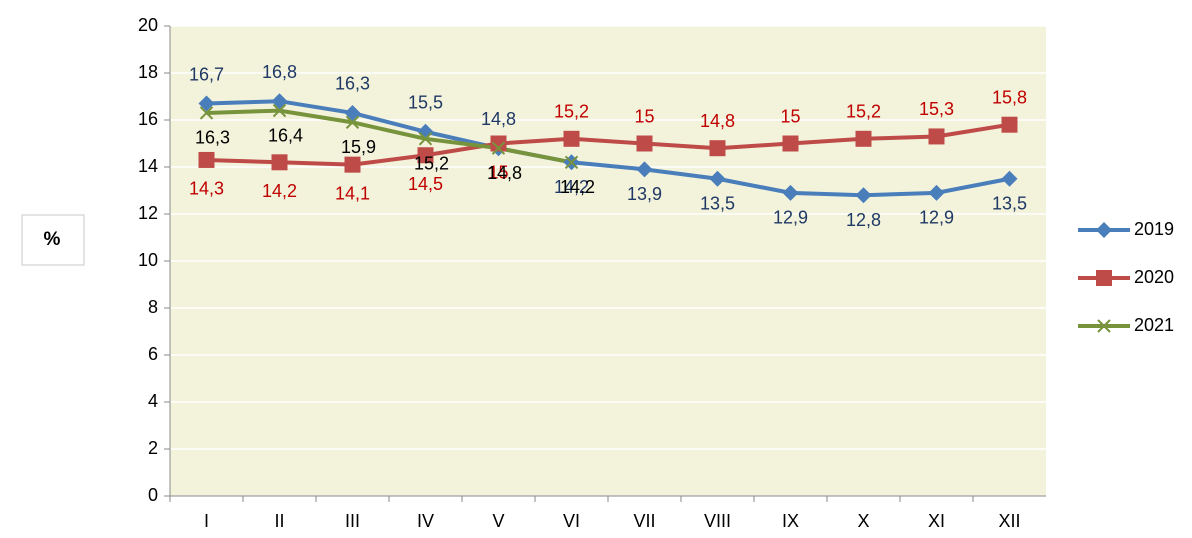 This screenshot has height=538, width=1192. I want to click on x-tick-label: VIII, so click(717, 521).